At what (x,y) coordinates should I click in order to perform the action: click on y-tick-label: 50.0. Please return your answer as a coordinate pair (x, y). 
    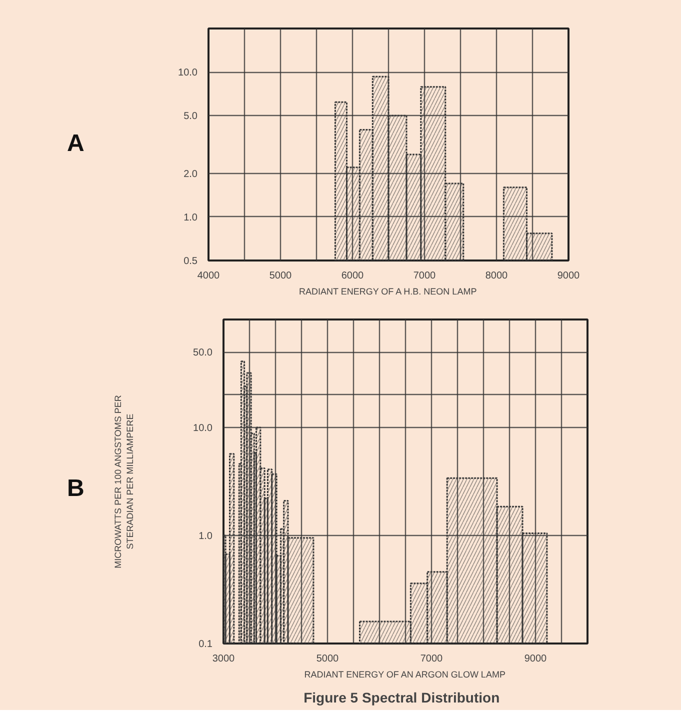
    Looking at the image, I should click on (203, 353).